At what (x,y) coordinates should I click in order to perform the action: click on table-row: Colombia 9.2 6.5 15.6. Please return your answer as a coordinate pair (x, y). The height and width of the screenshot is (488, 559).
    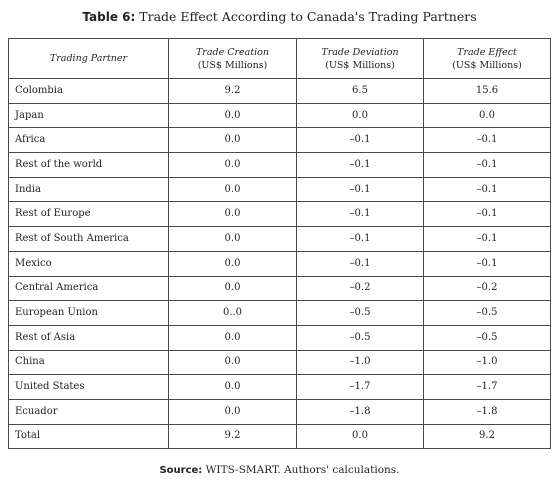
    Looking at the image, I should click on (279, 91).